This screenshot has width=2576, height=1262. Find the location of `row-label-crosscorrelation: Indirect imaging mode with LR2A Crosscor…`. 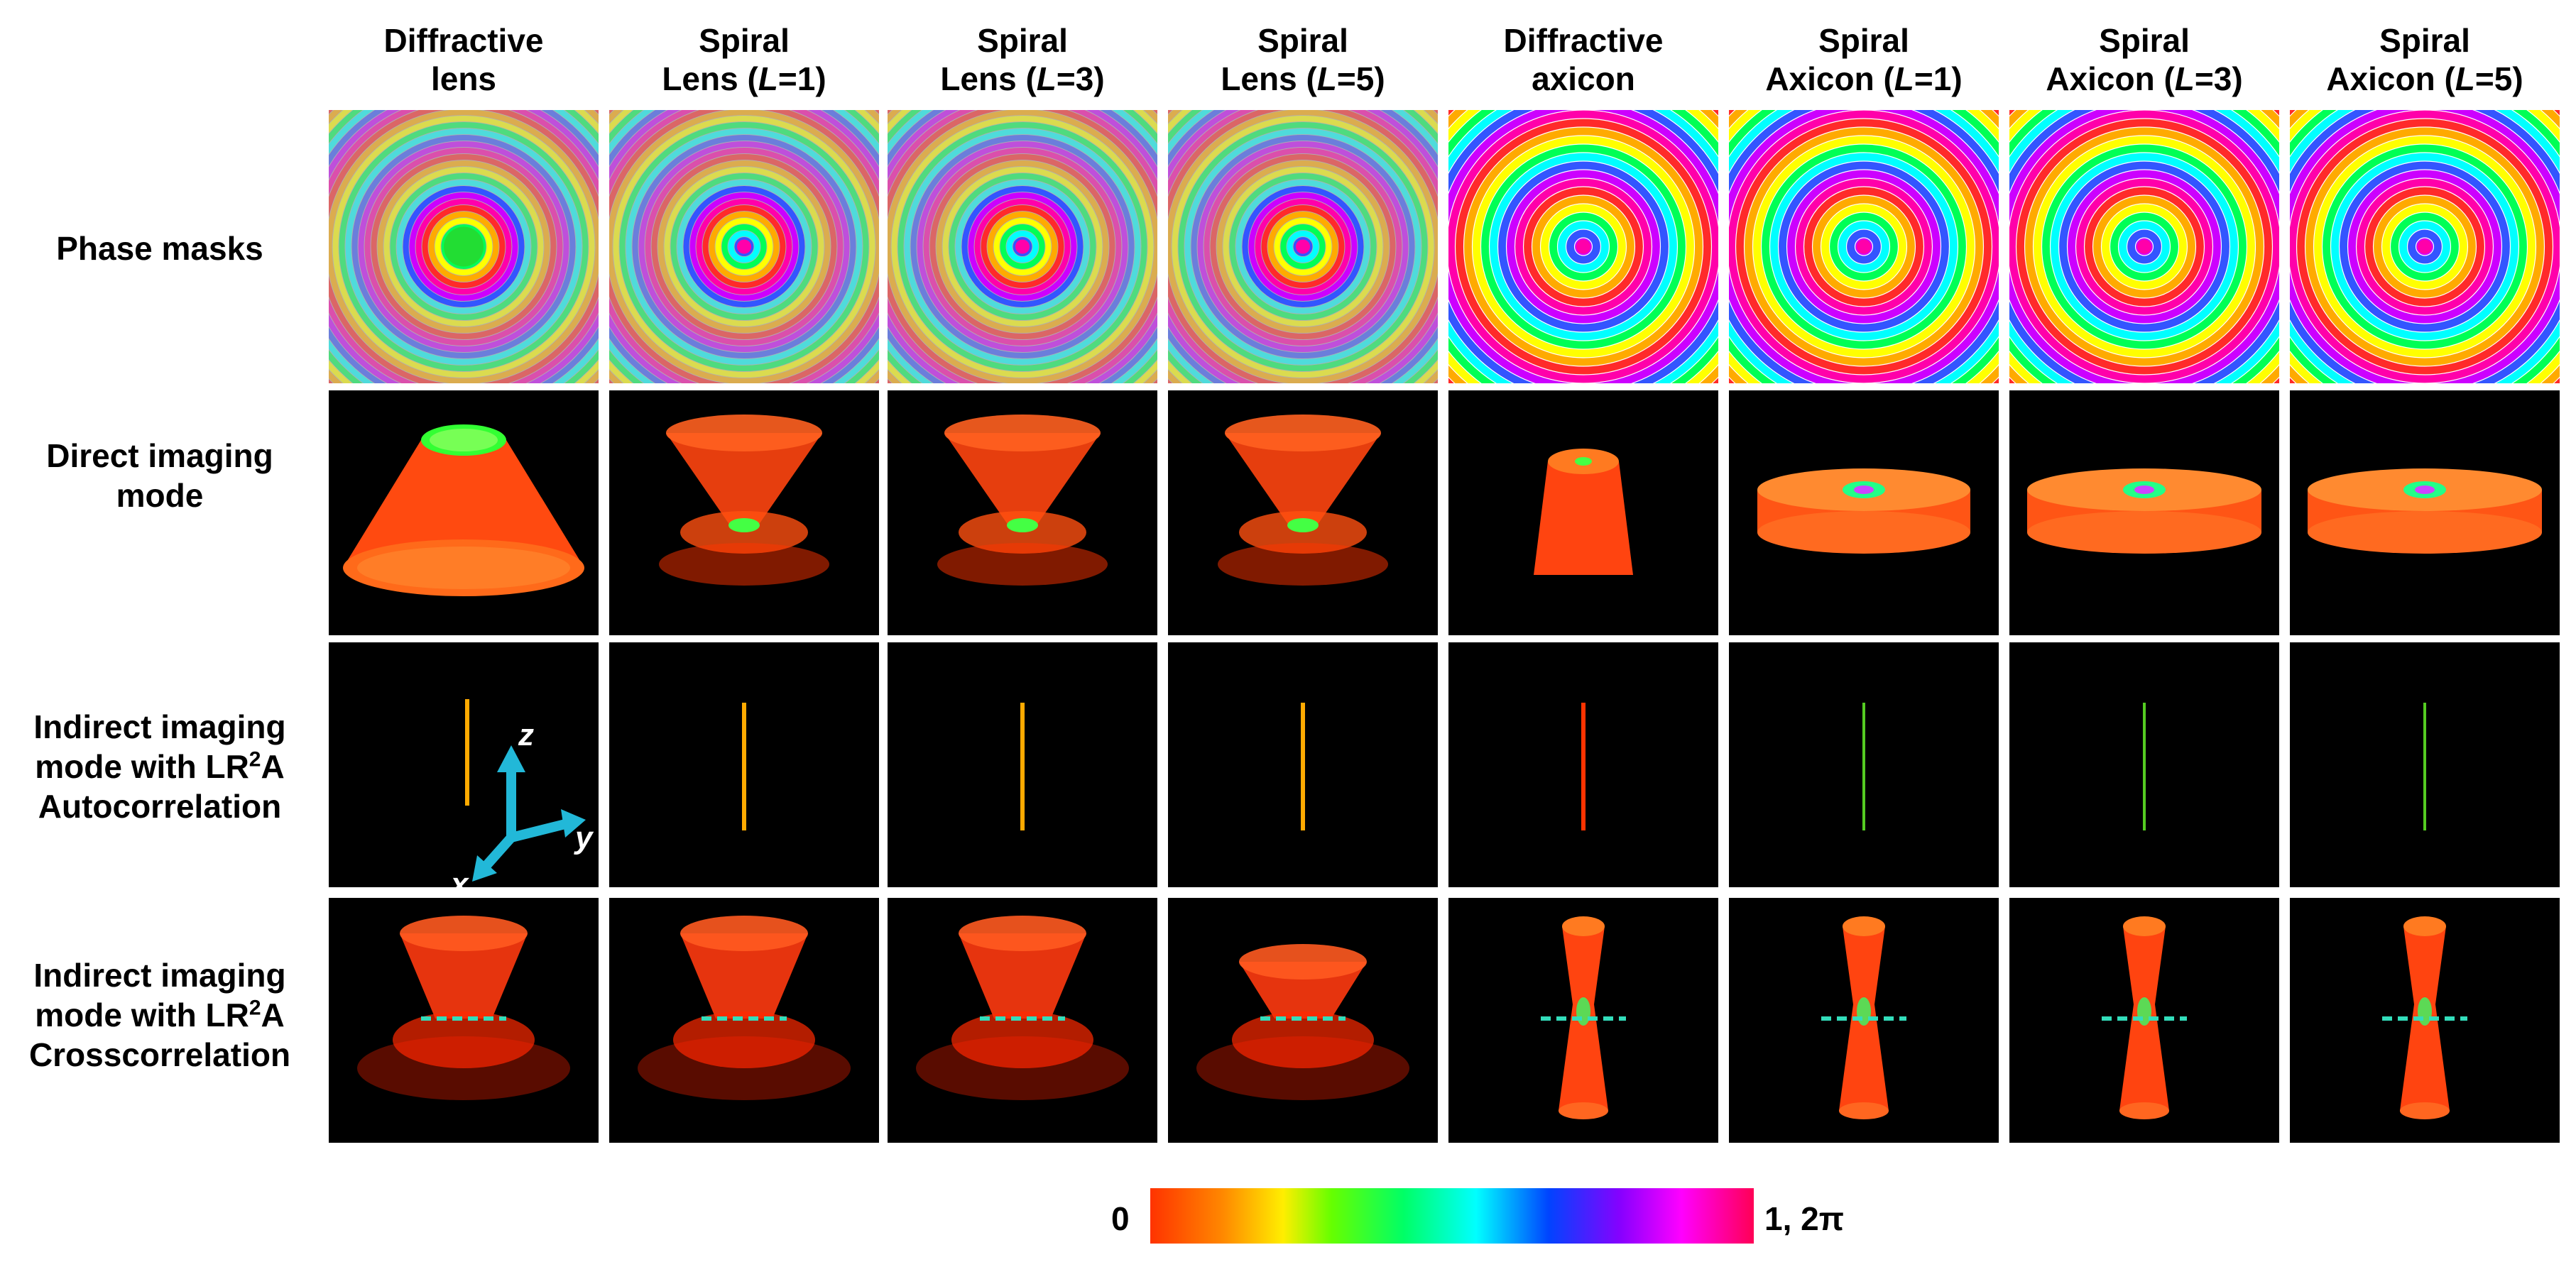

row-label-crosscorrelation: Indirect imaging mode with LR2A Crosscor… is located at coordinates (160, 1015).